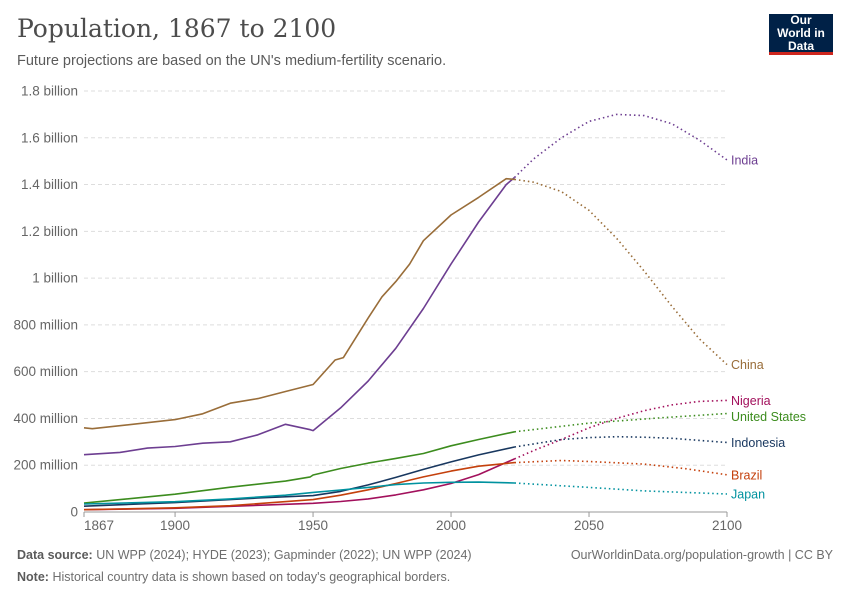 This screenshot has width=850, height=600. I want to click on projection-line-india, so click(620, 146).